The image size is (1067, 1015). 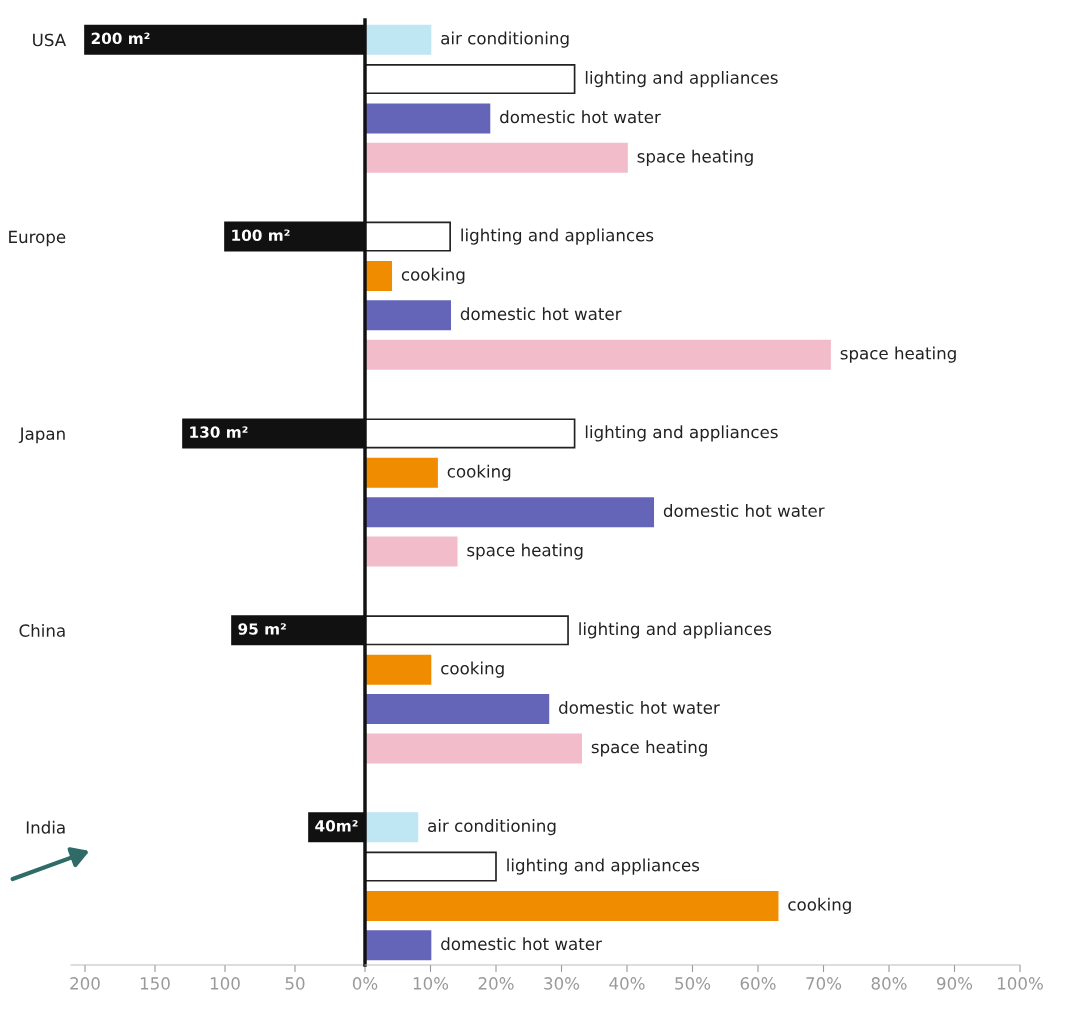 What do you see at coordinates (41, 435) in the screenshot?
I see `y-tick-label: Japan` at bounding box center [41, 435].